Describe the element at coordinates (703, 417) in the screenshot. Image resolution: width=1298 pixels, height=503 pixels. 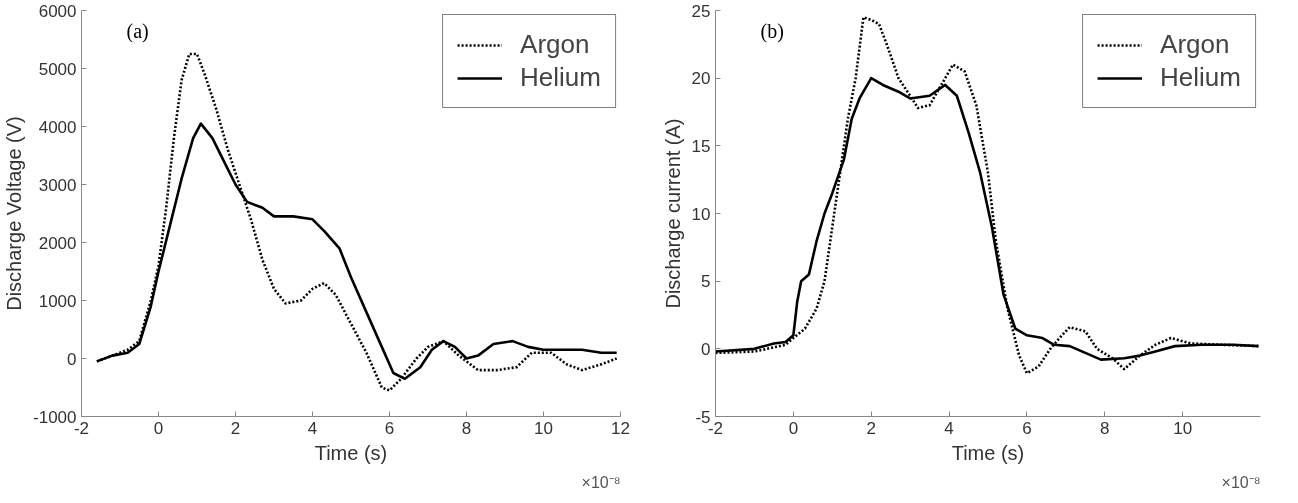
I see `y-tick-label: -5` at that location.